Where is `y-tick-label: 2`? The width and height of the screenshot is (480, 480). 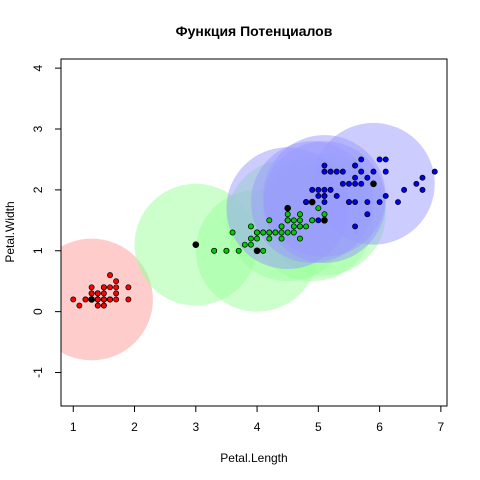 y-tick-label: 2 is located at coordinates (38, 189).